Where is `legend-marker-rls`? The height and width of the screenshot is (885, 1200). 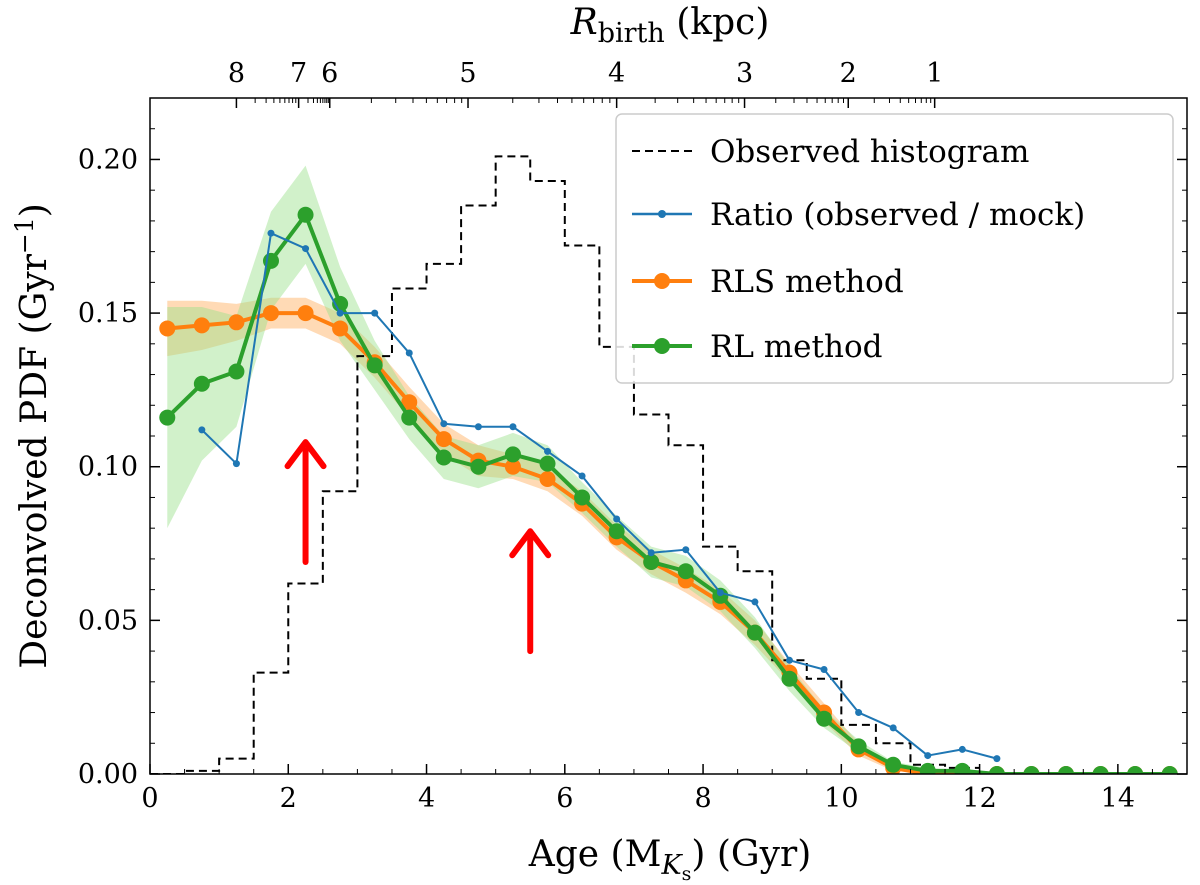 legend-marker-rls is located at coordinates (662, 281).